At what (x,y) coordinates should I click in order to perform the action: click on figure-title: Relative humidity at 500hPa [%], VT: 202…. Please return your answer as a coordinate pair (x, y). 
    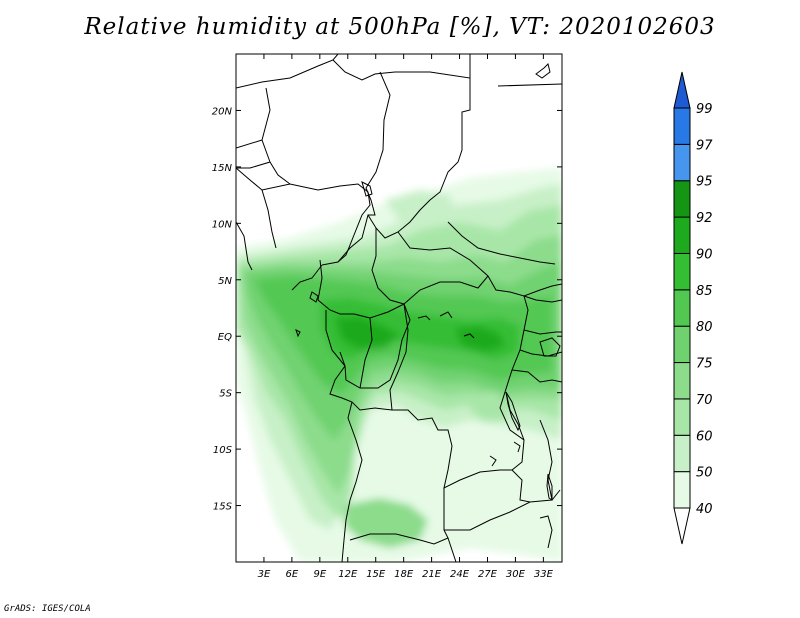
    Looking at the image, I should click on (400, 27).